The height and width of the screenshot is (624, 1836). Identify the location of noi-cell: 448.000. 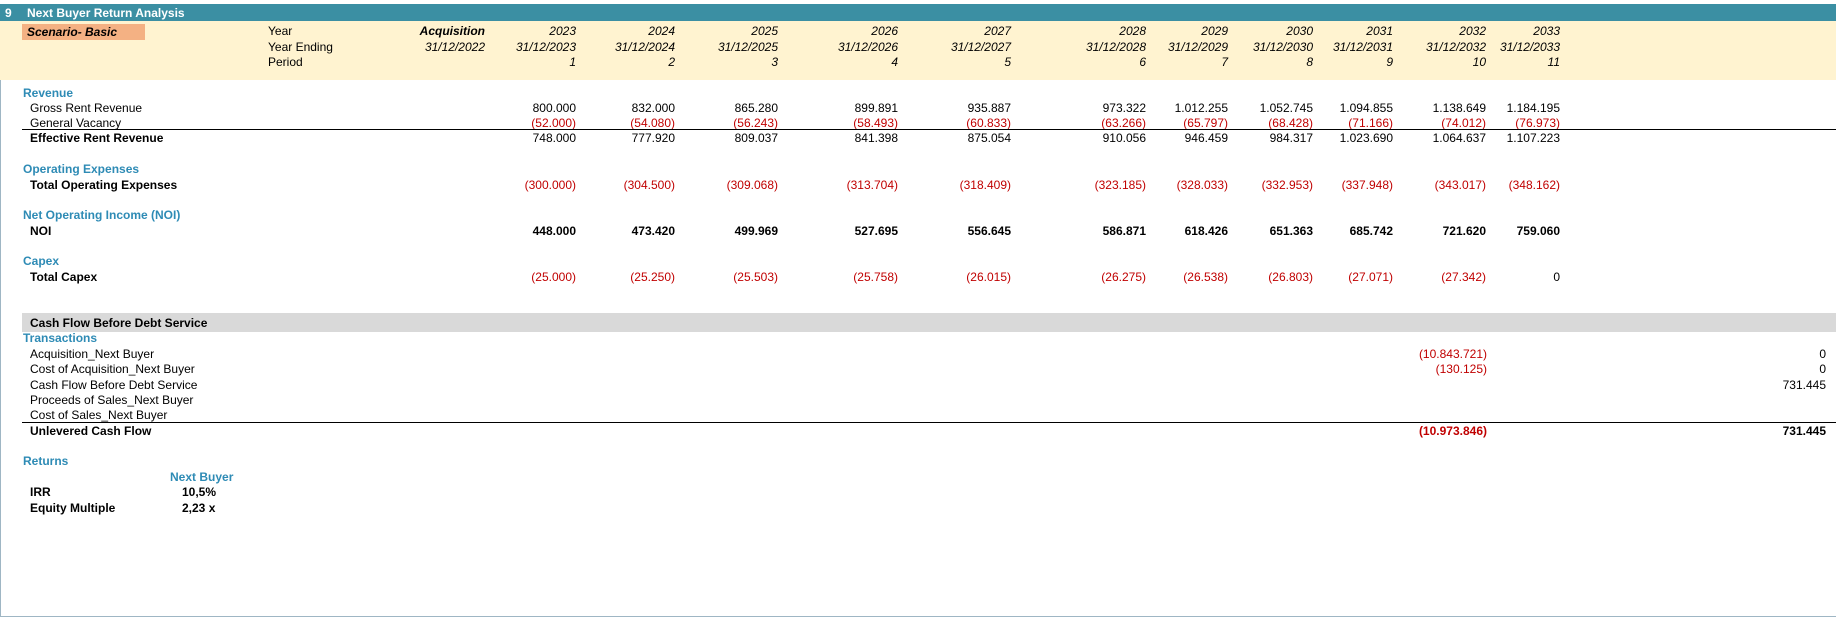
(554, 231).